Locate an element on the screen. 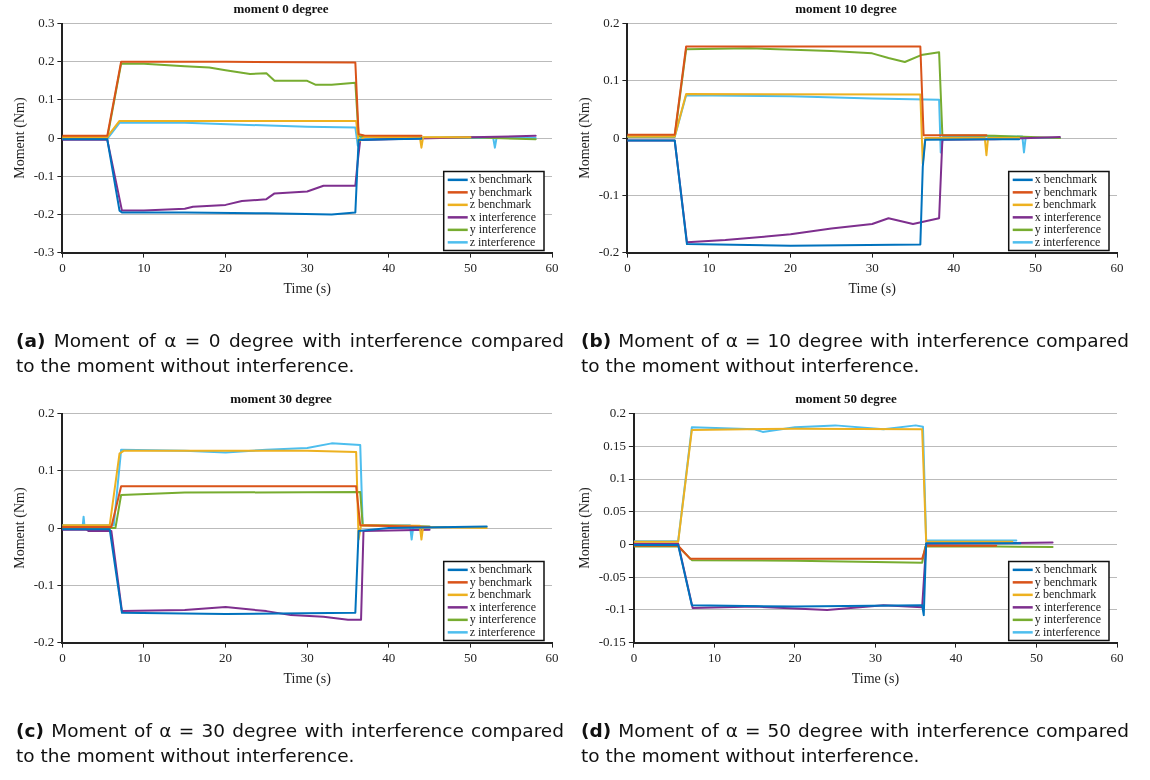  chart-title: moment 10 degree is located at coordinates (846, 9).